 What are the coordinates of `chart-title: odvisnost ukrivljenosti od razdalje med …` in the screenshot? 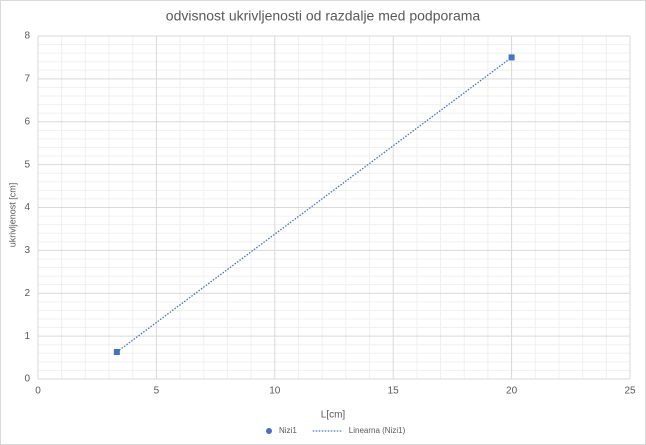 It's located at (323, 16).